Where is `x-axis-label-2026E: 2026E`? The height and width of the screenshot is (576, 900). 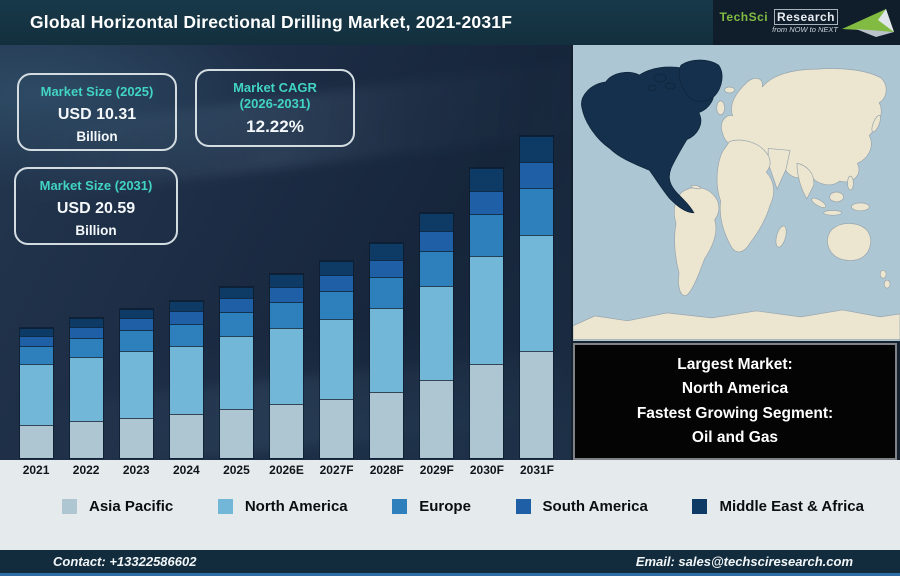
x-axis-label-2026E: 2026E is located at coordinates (286, 470).